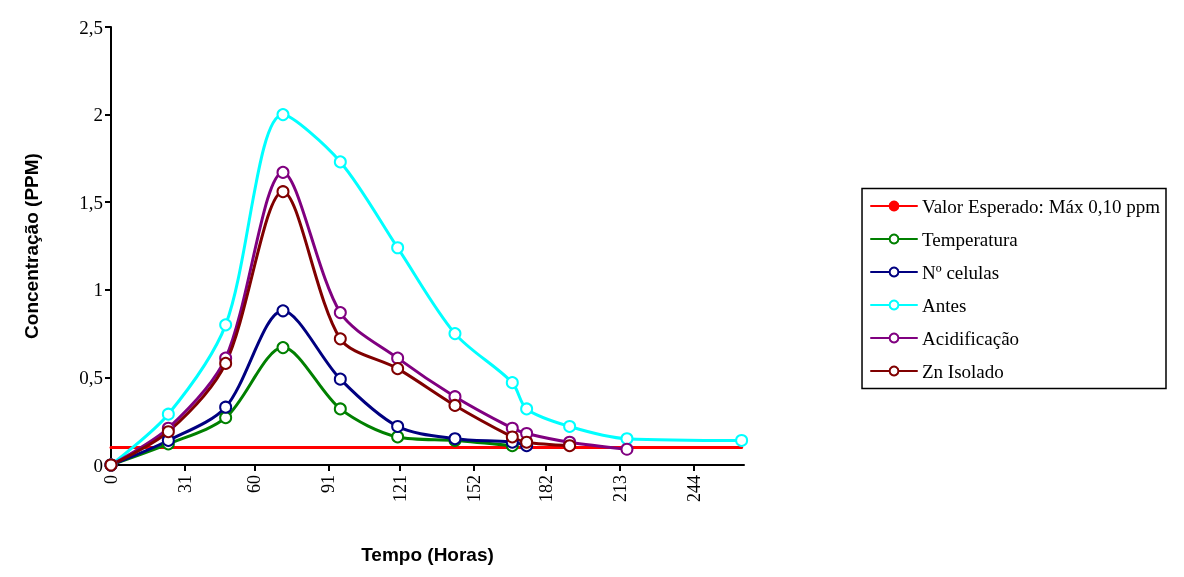 This screenshot has height=577, width=1184. What do you see at coordinates (619, 488) in the screenshot?
I see `x-tick-label: 213` at bounding box center [619, 488].